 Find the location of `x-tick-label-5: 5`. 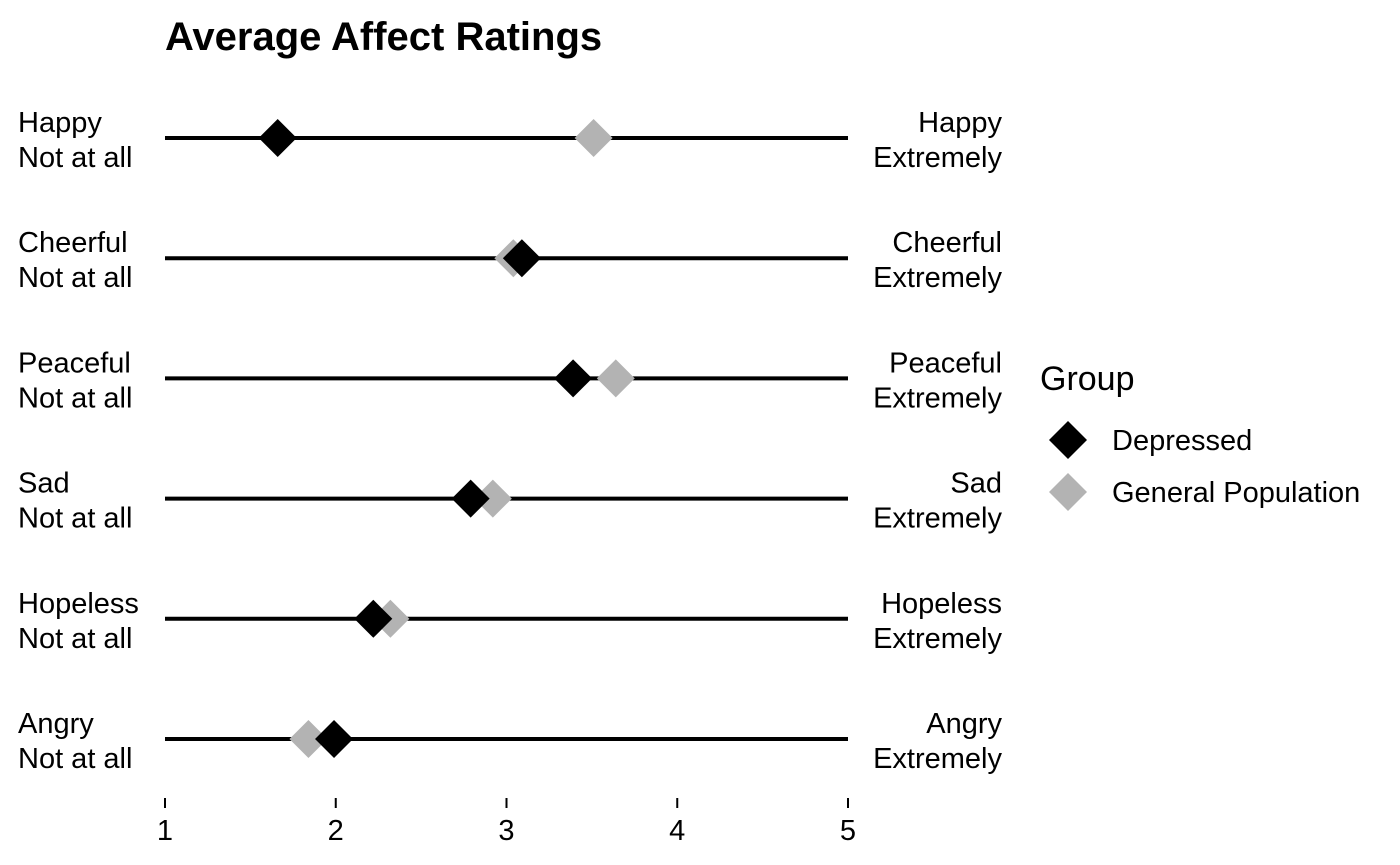

x-tick-label-5: 5 is located at coordinates (848, 831).